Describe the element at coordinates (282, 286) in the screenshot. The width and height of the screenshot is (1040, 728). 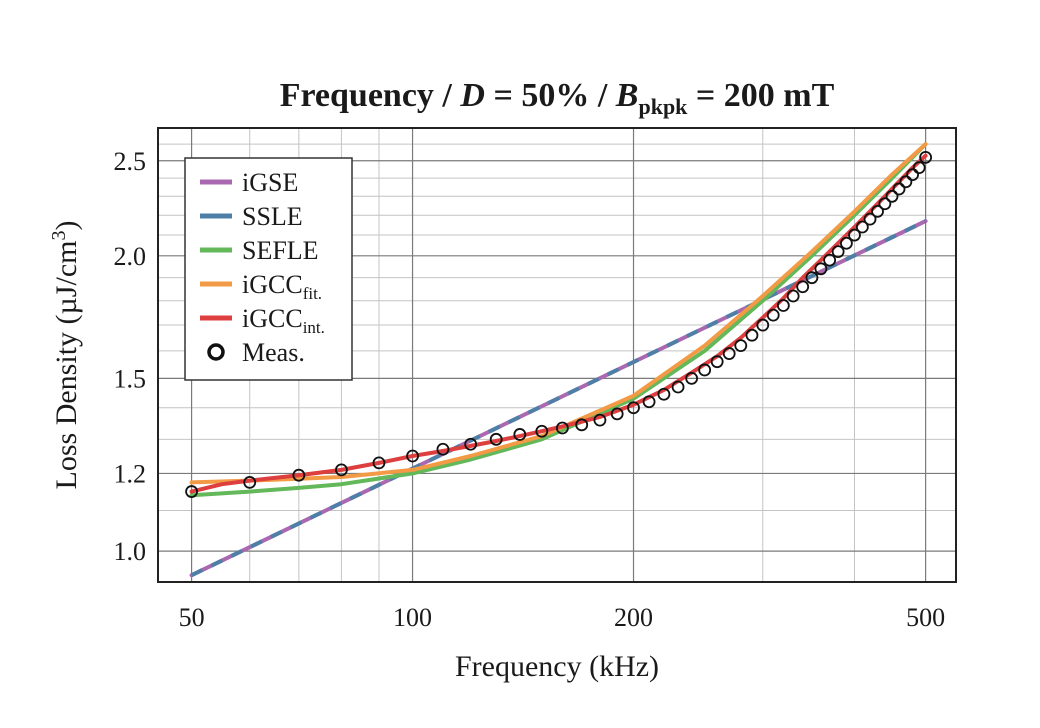
I see `legend-label-igcc-fit: iGCCfit.` at that location.